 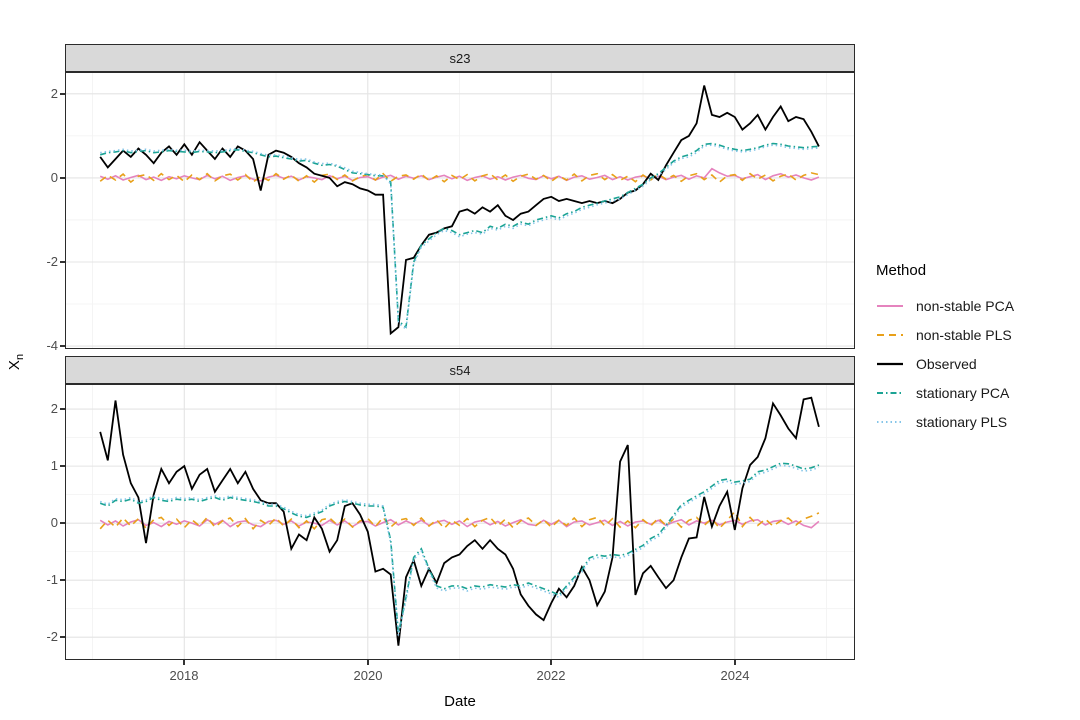 I want to click on x-tick-label: 2024, so click(x=735, y=675).